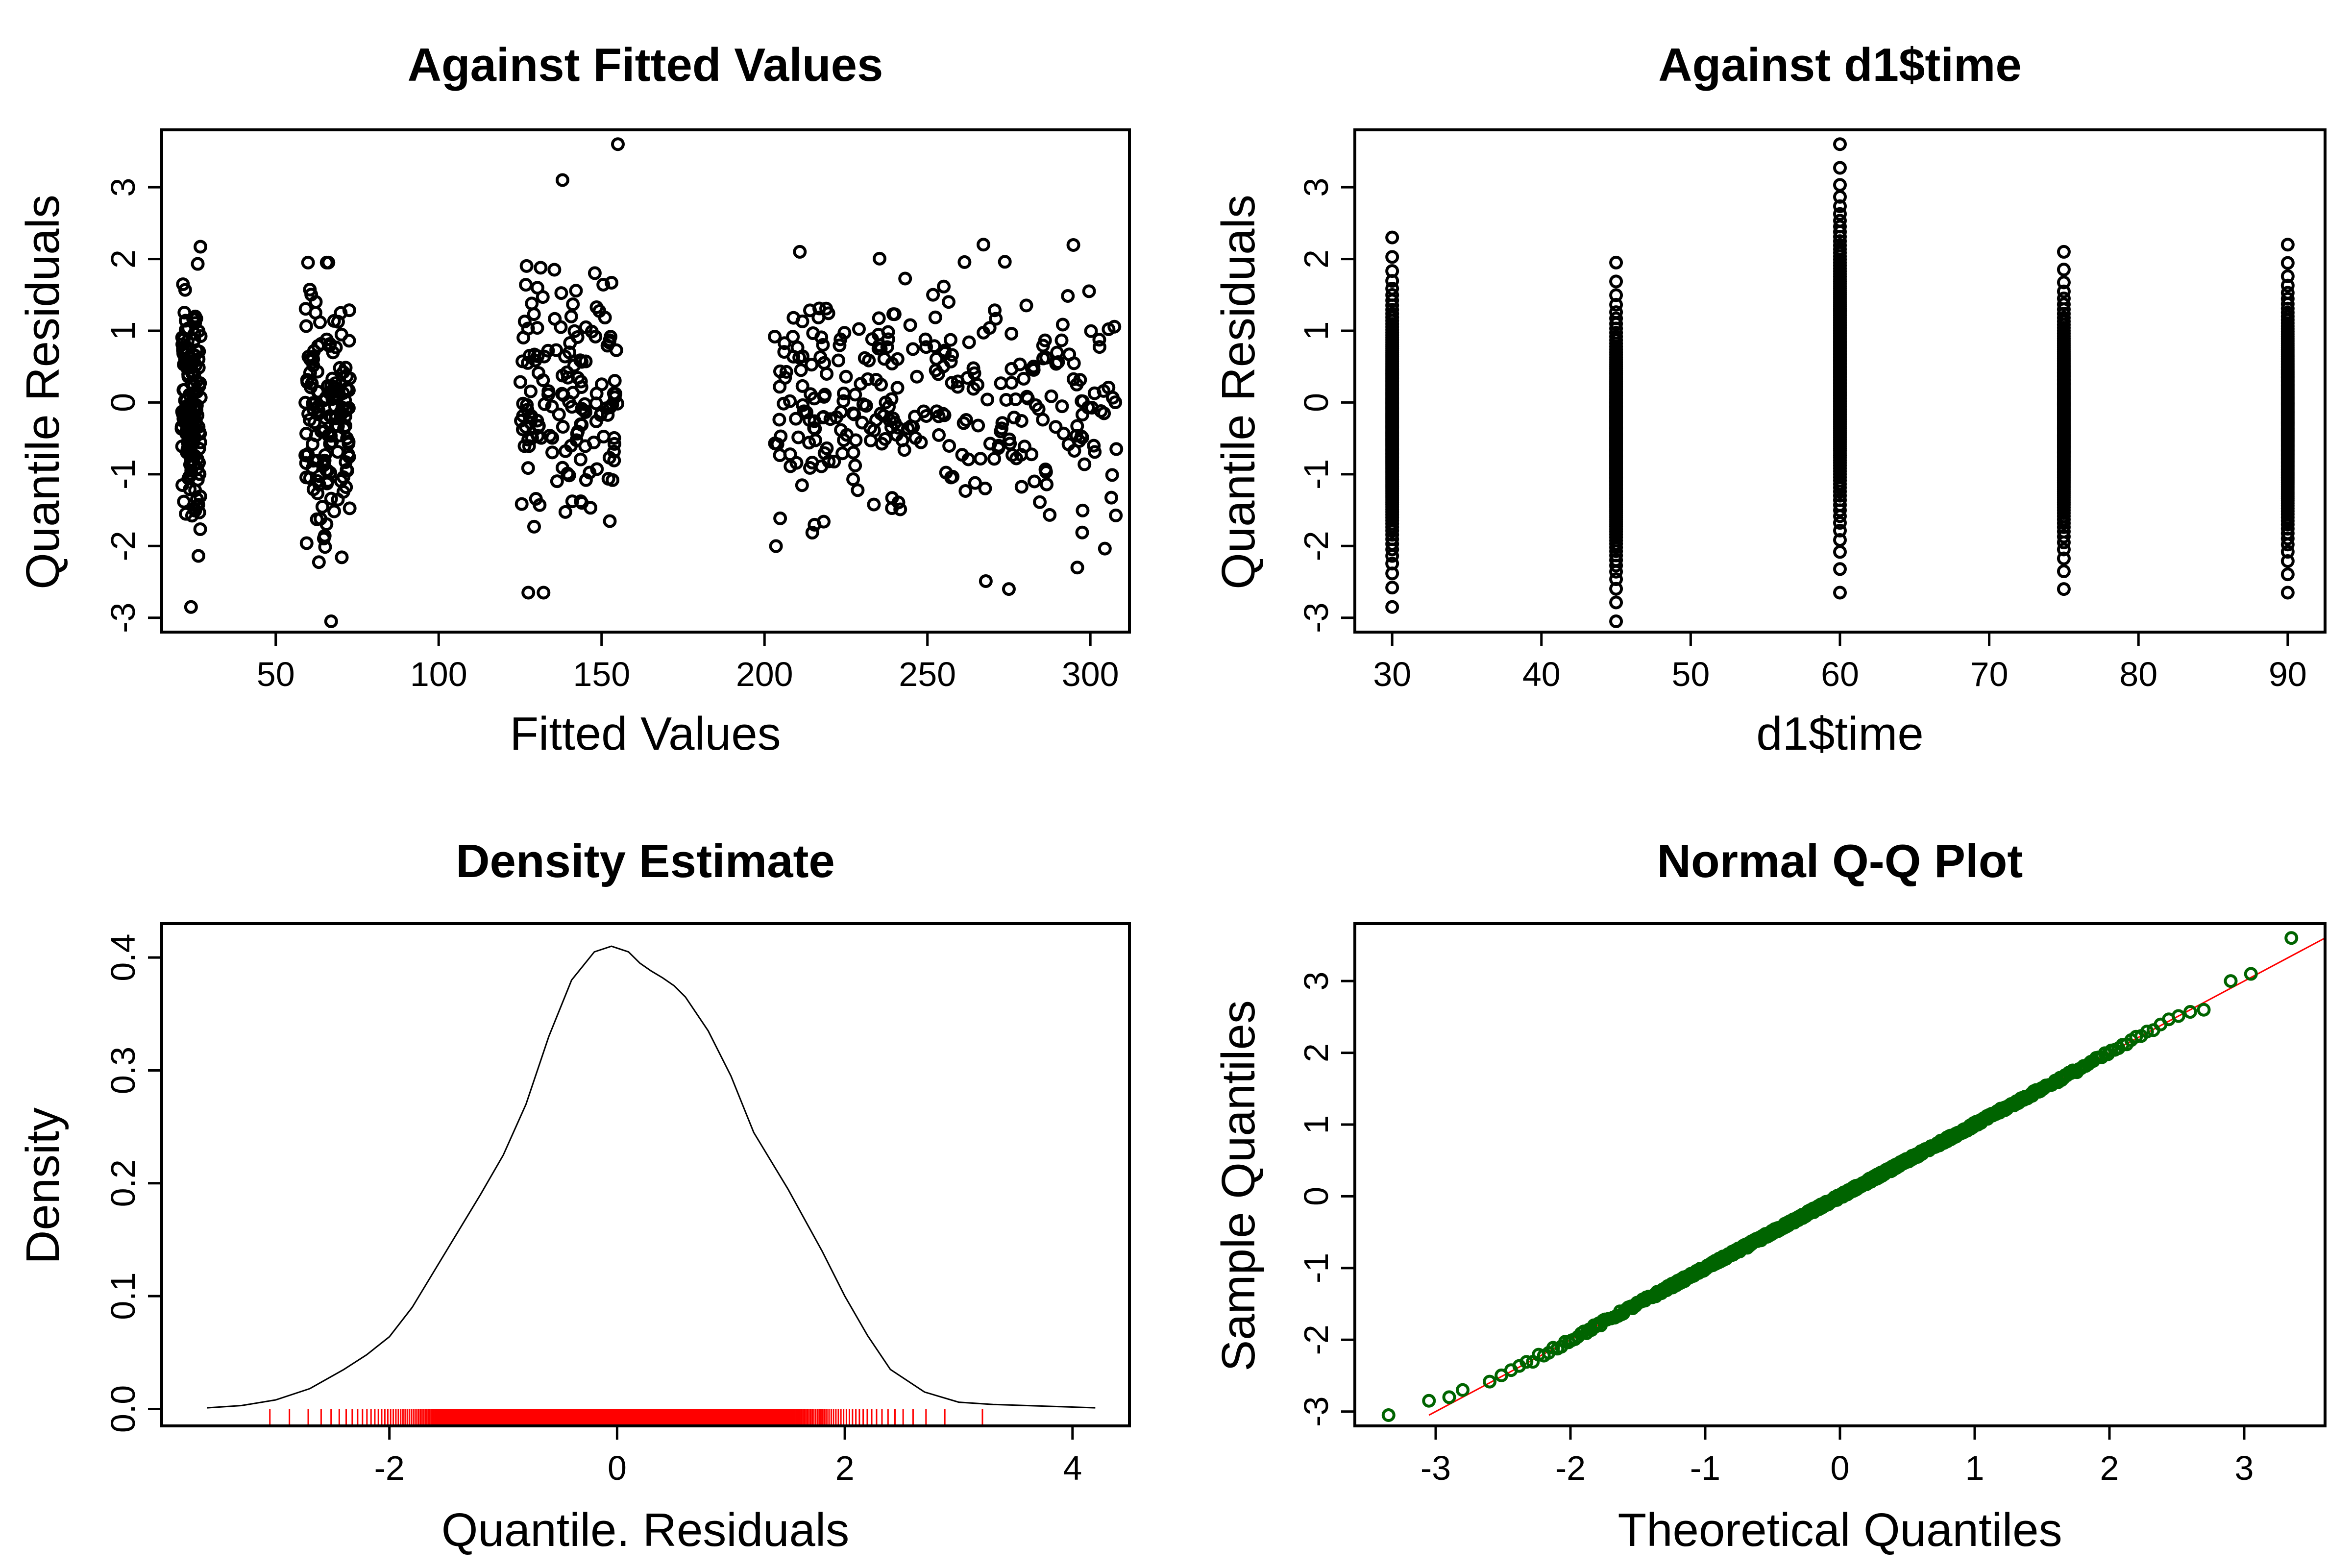 The height and width of the screenshot is (1568, 2352). Describe the element at coordinates (123, 618) in the screenshot. I see `y-tick-label: -3` at that location.